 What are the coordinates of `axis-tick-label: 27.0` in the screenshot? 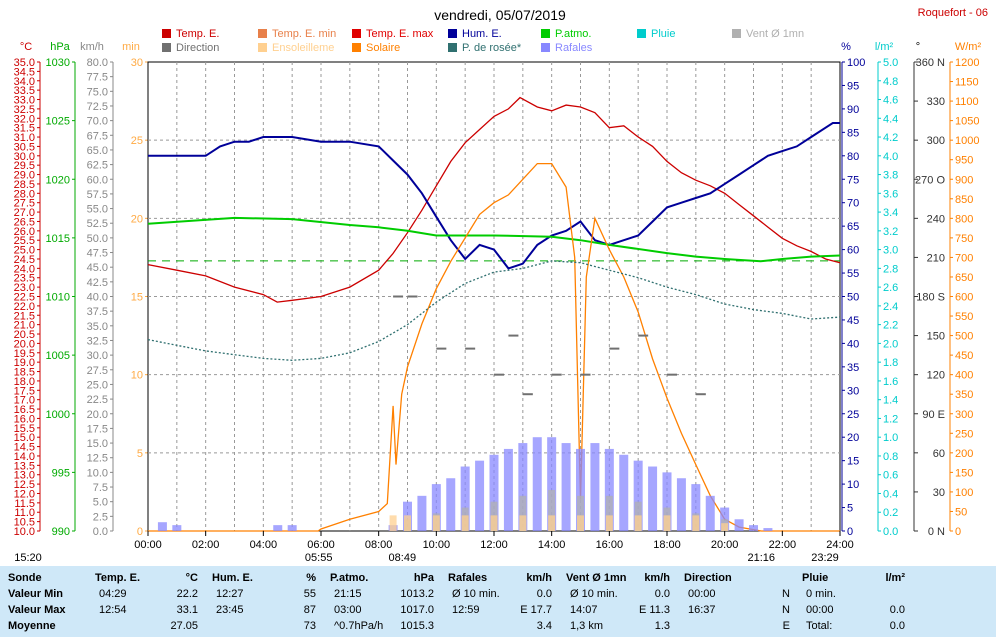 It's located at (24, 213).